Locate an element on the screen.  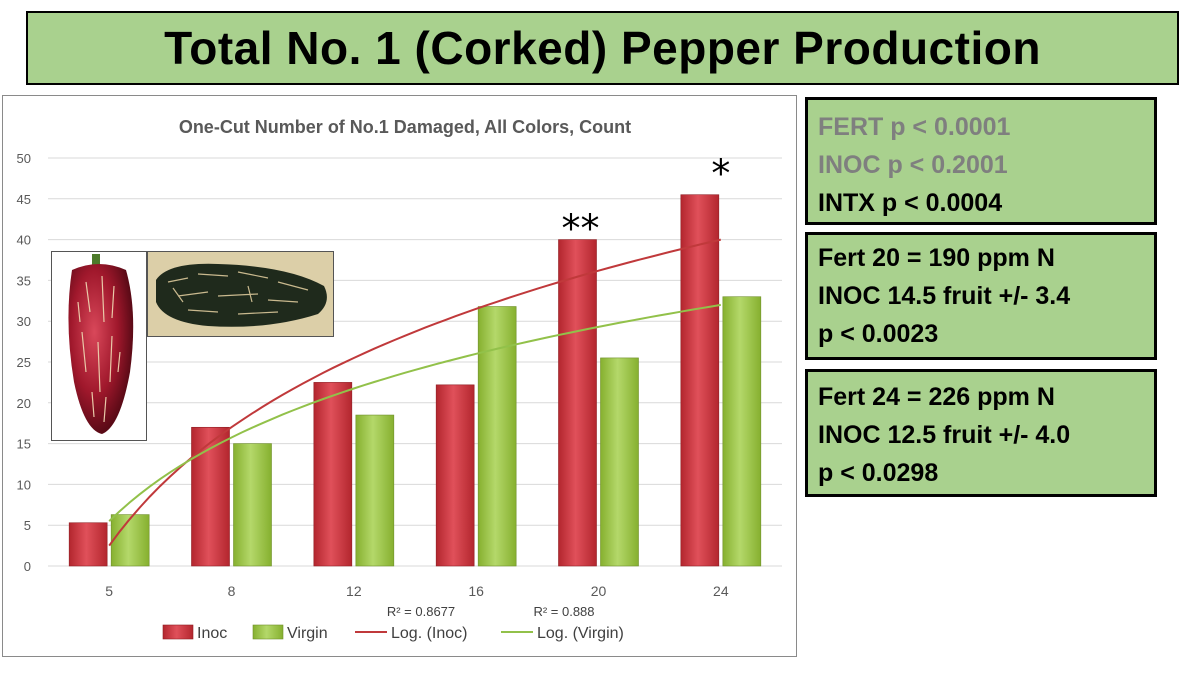
red-pepper-icon is located at coordinates (101, 344).